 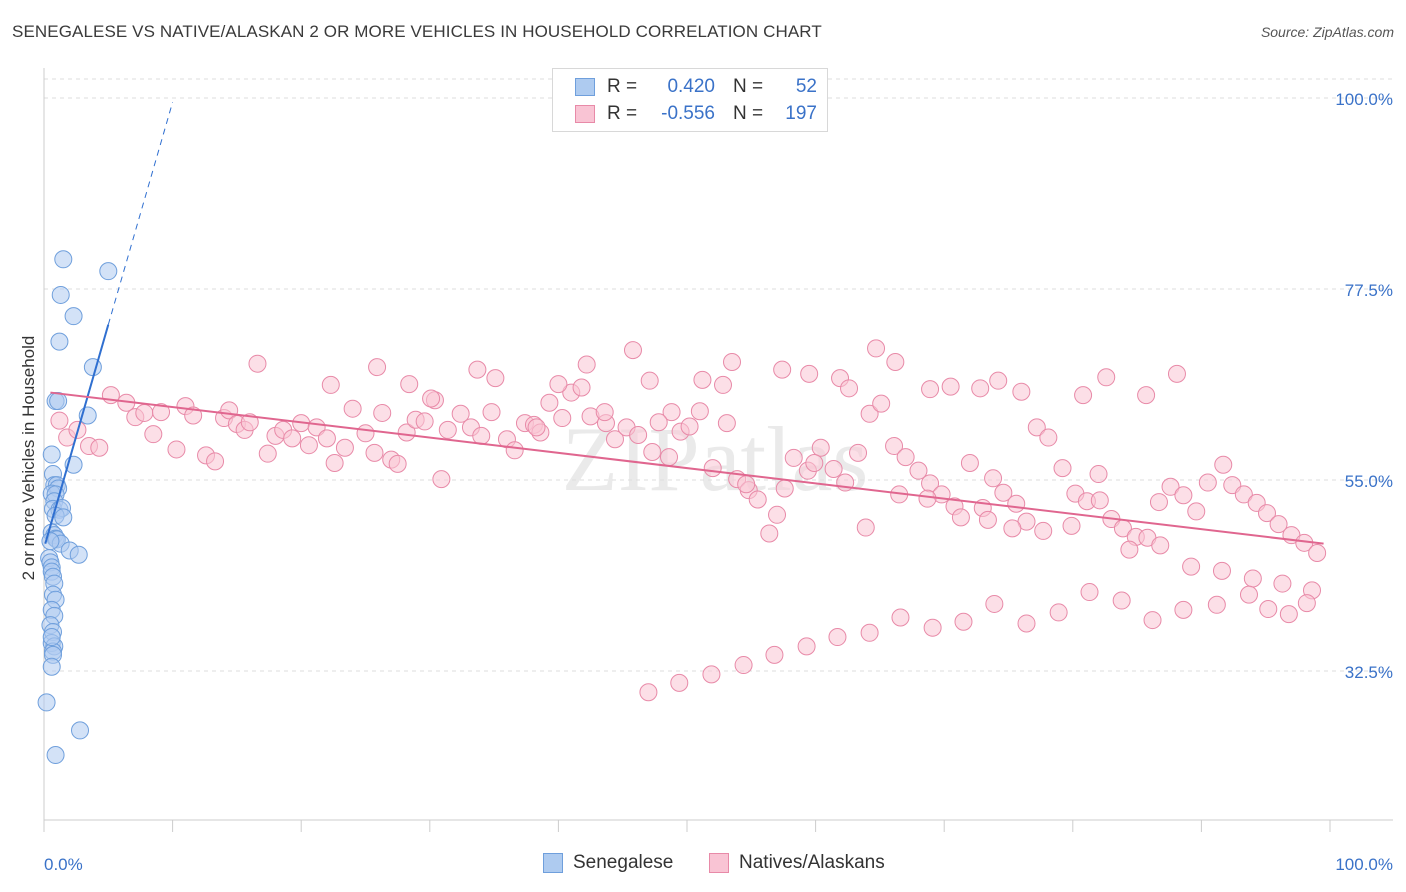 I want to click on legend-r-label: R =, so click(x=622, y=113).